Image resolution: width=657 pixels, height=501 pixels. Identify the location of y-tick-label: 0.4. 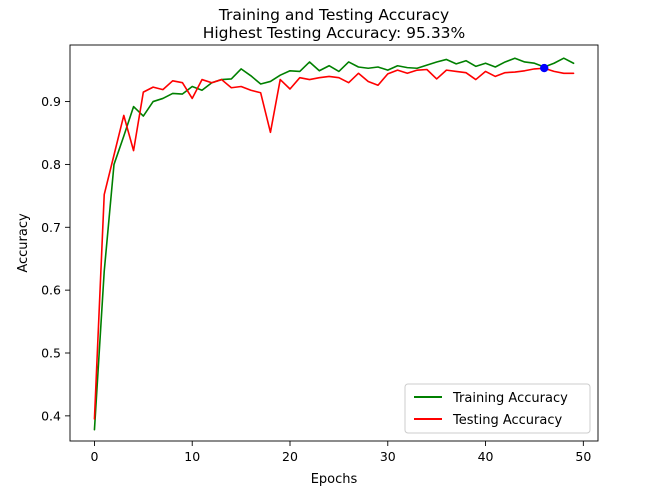
(51, 415).